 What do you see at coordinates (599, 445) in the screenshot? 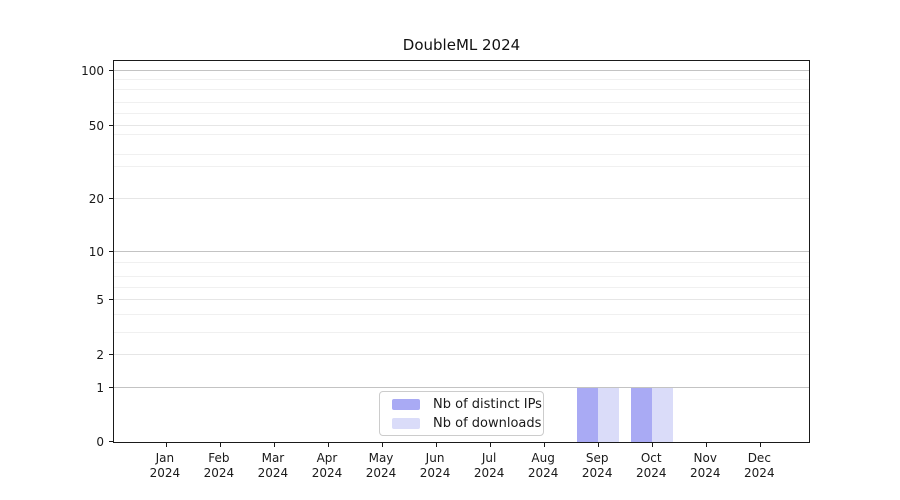
I see `x-tick-sep` at bounding box center [599, 445].